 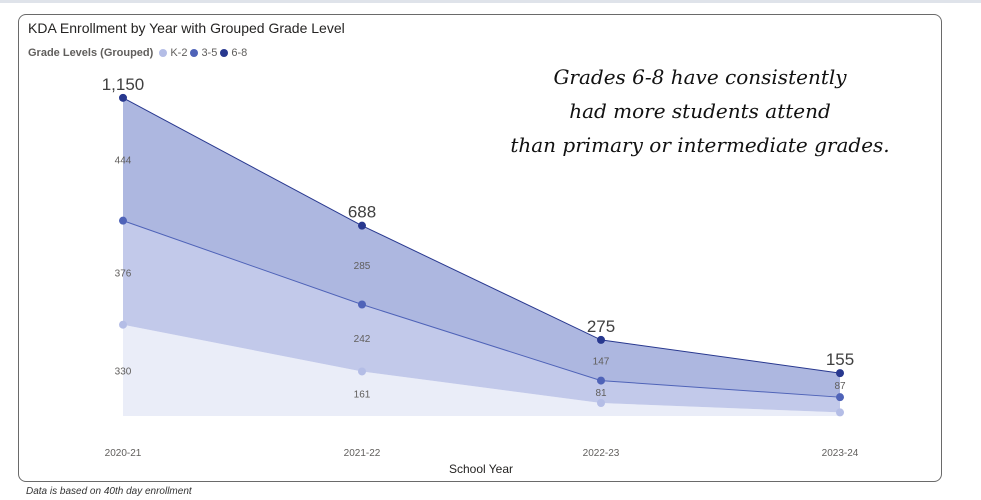 What do you see at coordinates (123, 453) in the screenshot?
I see `x-tick-2020-21: 2020-21` at bounding box center [123, 453].